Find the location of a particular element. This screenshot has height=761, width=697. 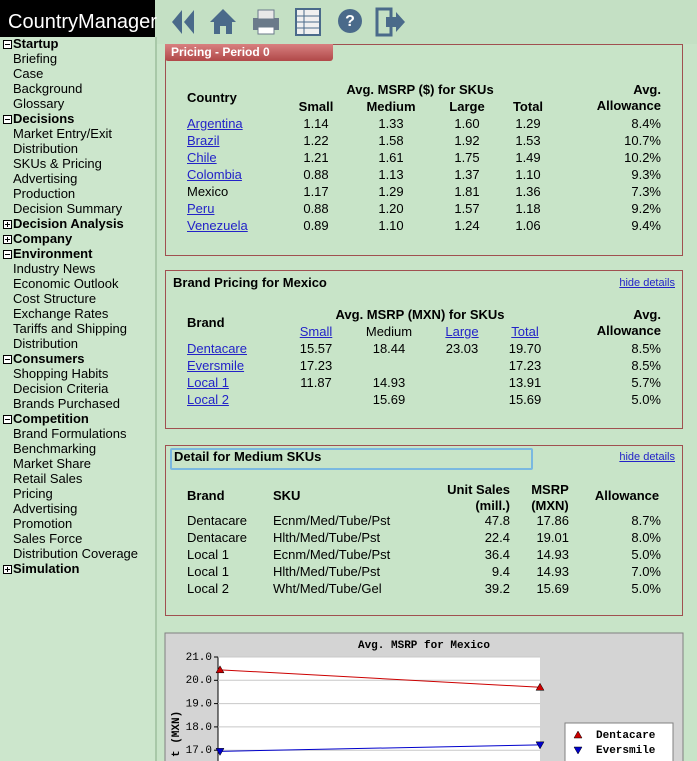

brand-name: Local 1 is located at coordinates (208, 382).